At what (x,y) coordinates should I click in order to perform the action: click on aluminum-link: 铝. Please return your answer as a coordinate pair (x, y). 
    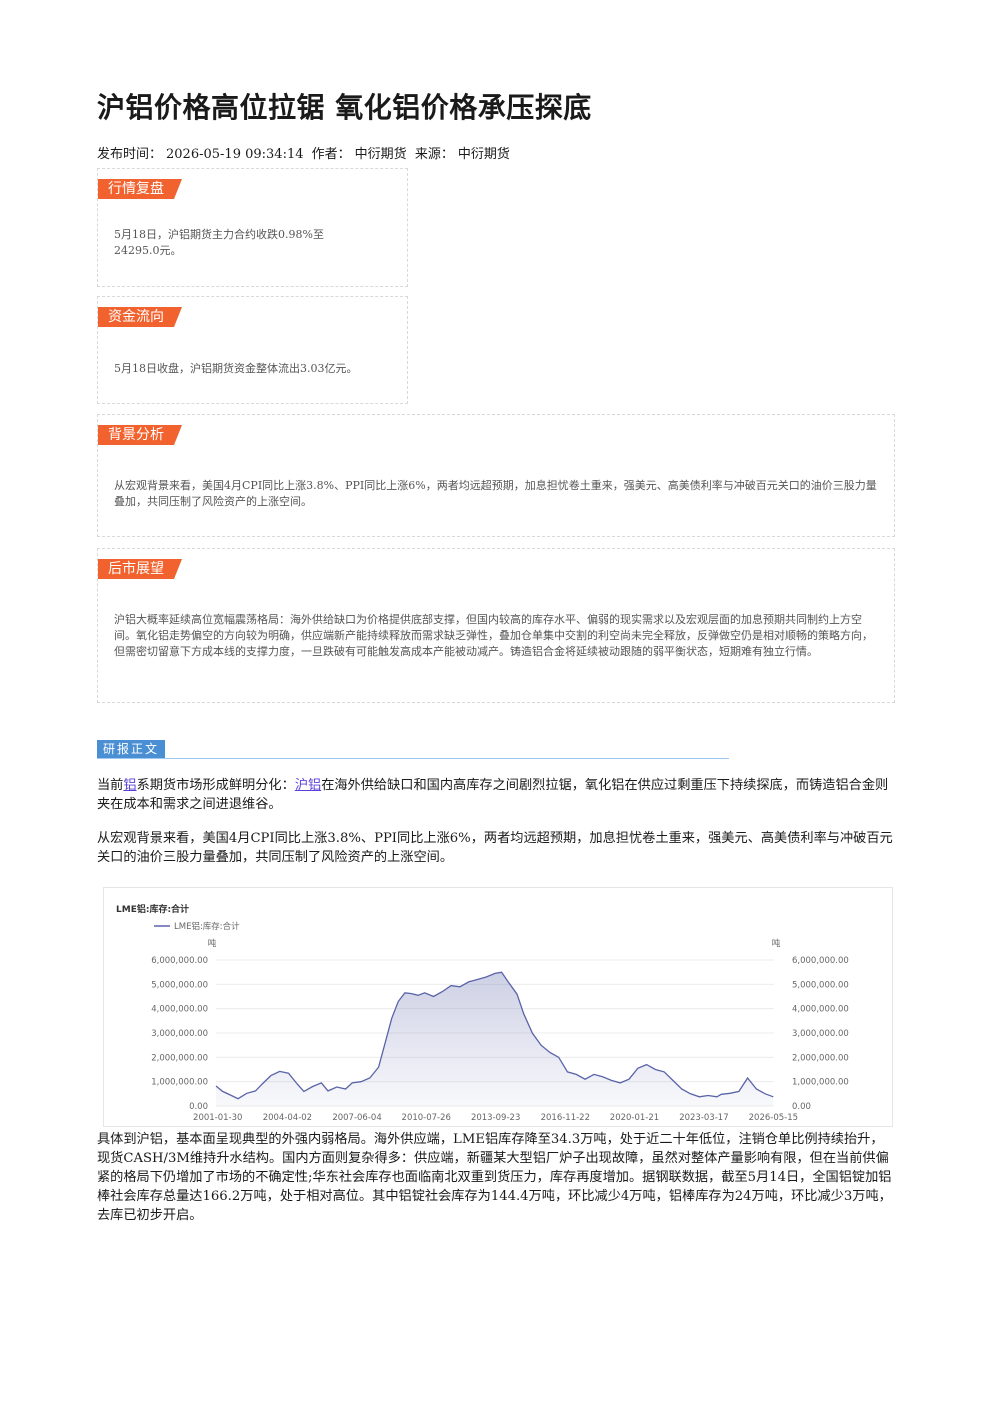
    Looking at the image, I should click on (130, 785).